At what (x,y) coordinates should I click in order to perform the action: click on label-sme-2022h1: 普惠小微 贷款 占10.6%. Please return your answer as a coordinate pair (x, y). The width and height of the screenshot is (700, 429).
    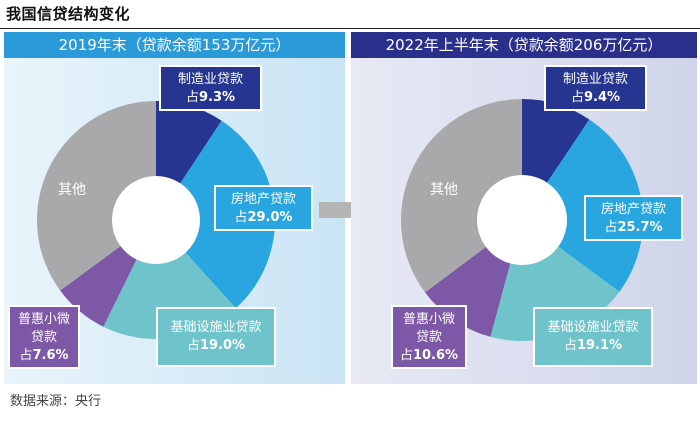
    Looking at the image, I should click on (429, 337).